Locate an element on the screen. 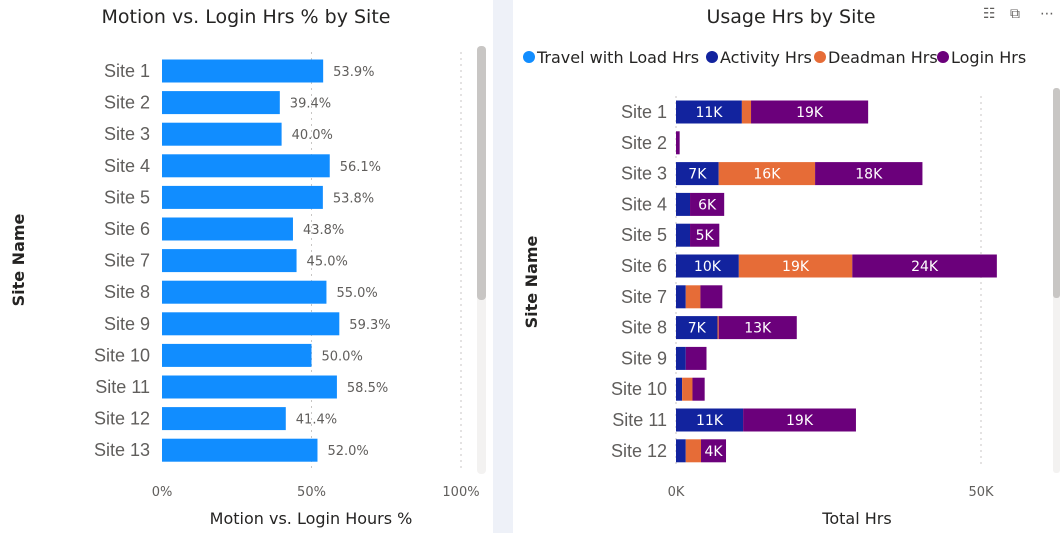 This screenshot has height=533, width=1060. data-label: 19K is located at coordinates (796, 267).